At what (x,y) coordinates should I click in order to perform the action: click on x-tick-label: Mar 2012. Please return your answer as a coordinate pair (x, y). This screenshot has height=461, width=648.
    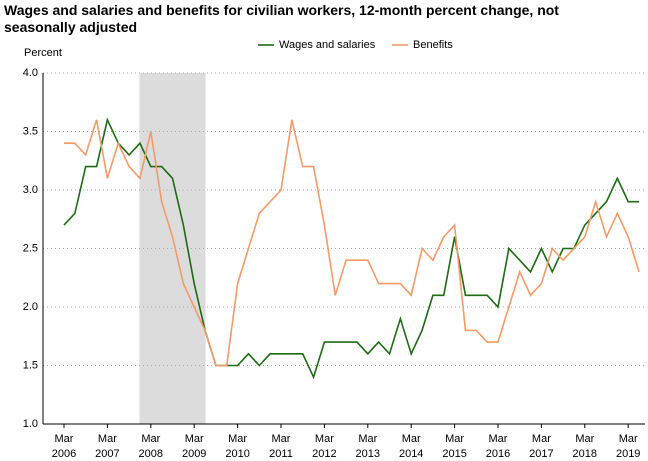
    Looking at the image, I should click on (324, 446).